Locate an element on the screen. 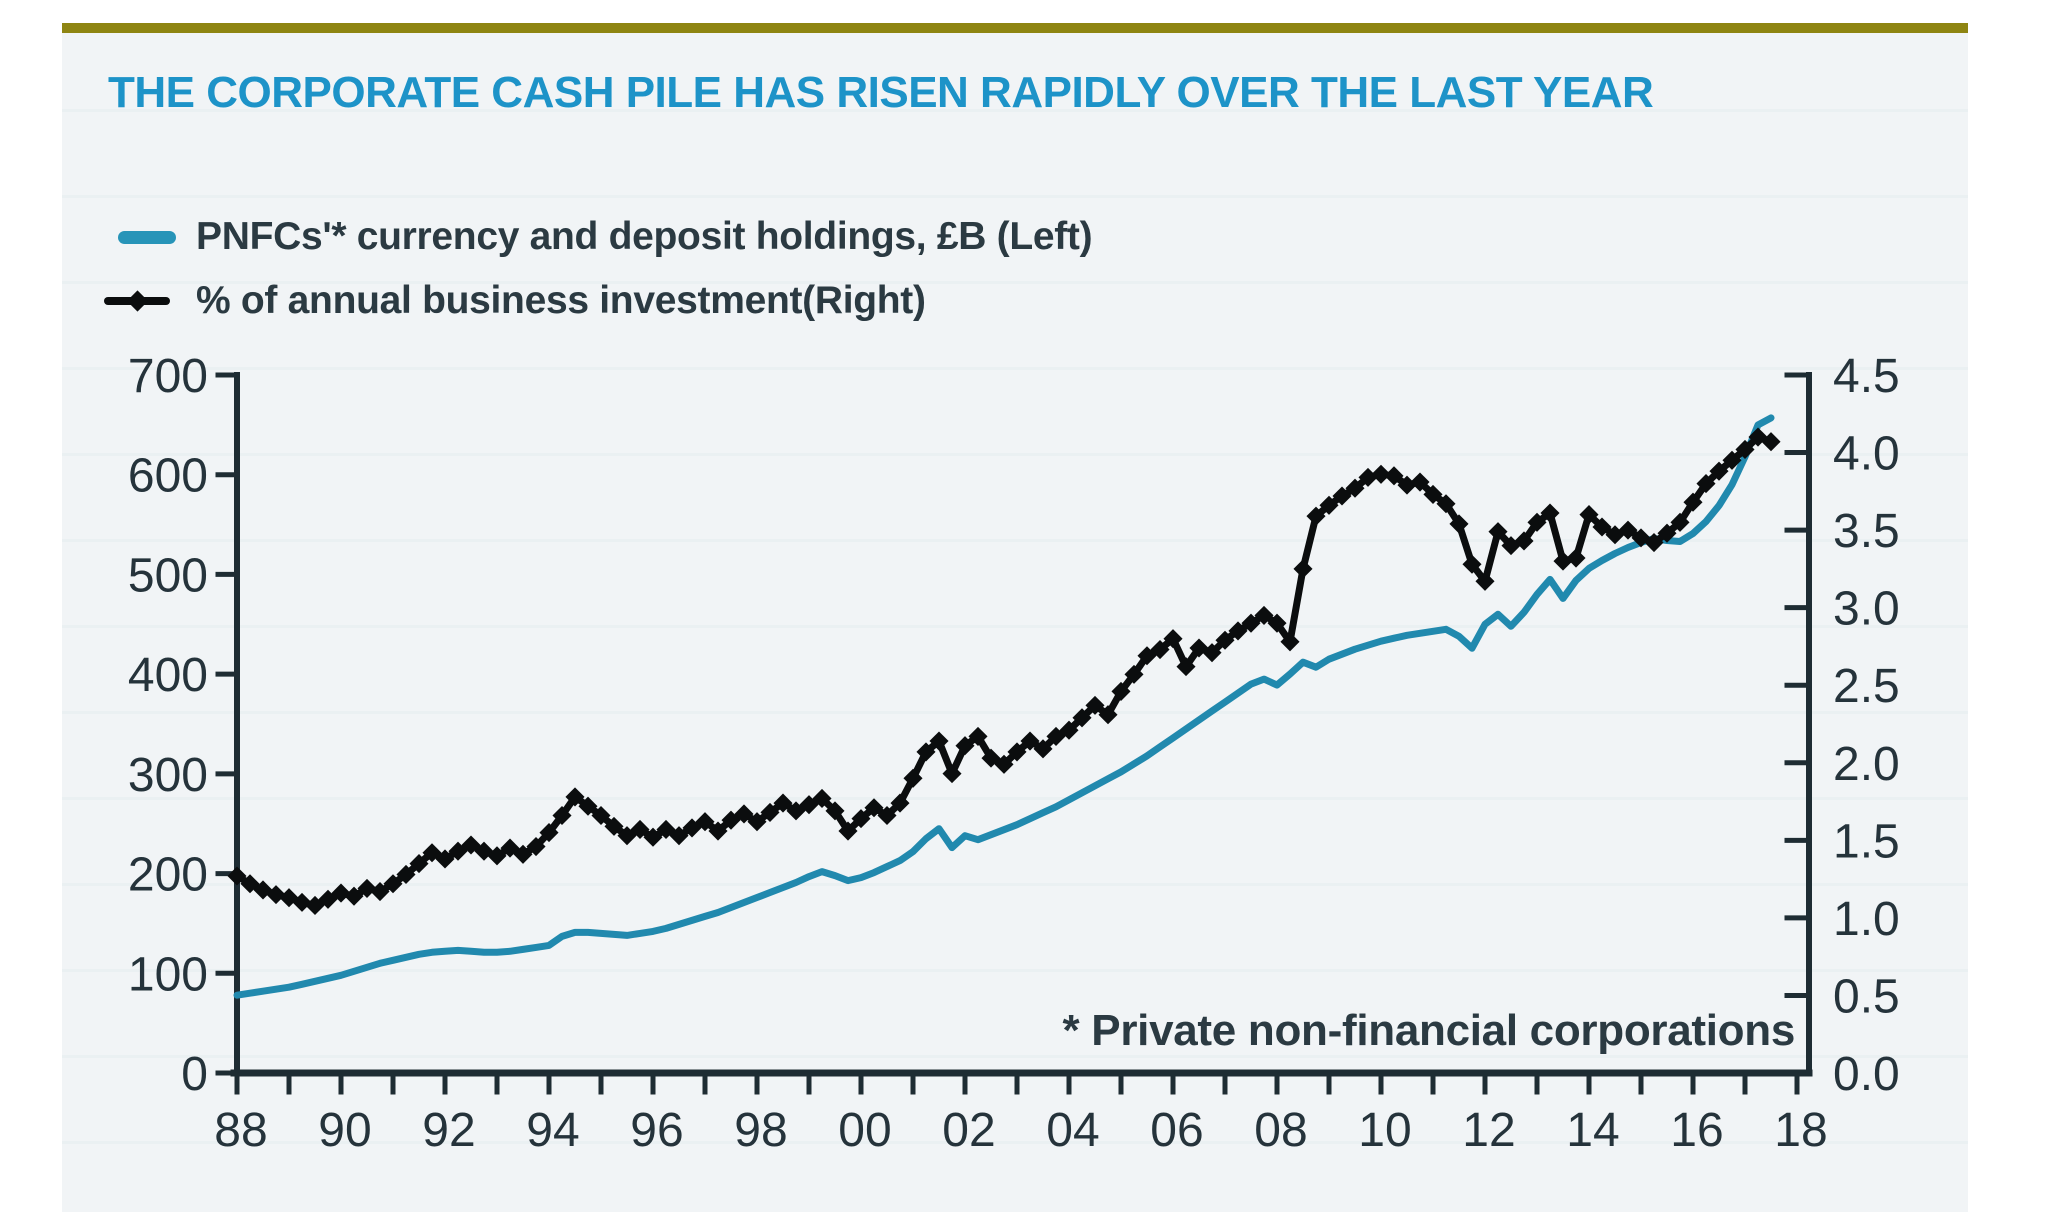 This screenshot has height=1212, width=2048. right-axis-tick-label: 1.5 is located at coordinates (1866, 841).